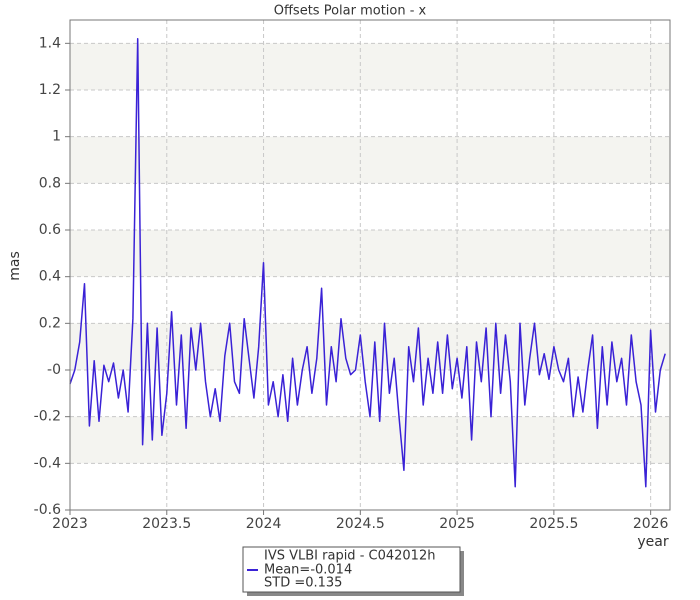 This screenshot has width=700, height=600. What do you see at coordinates (308, 570) in the screenshot?
I see `legend-note: Mean=-0.014` at bounding box center [308, 570].